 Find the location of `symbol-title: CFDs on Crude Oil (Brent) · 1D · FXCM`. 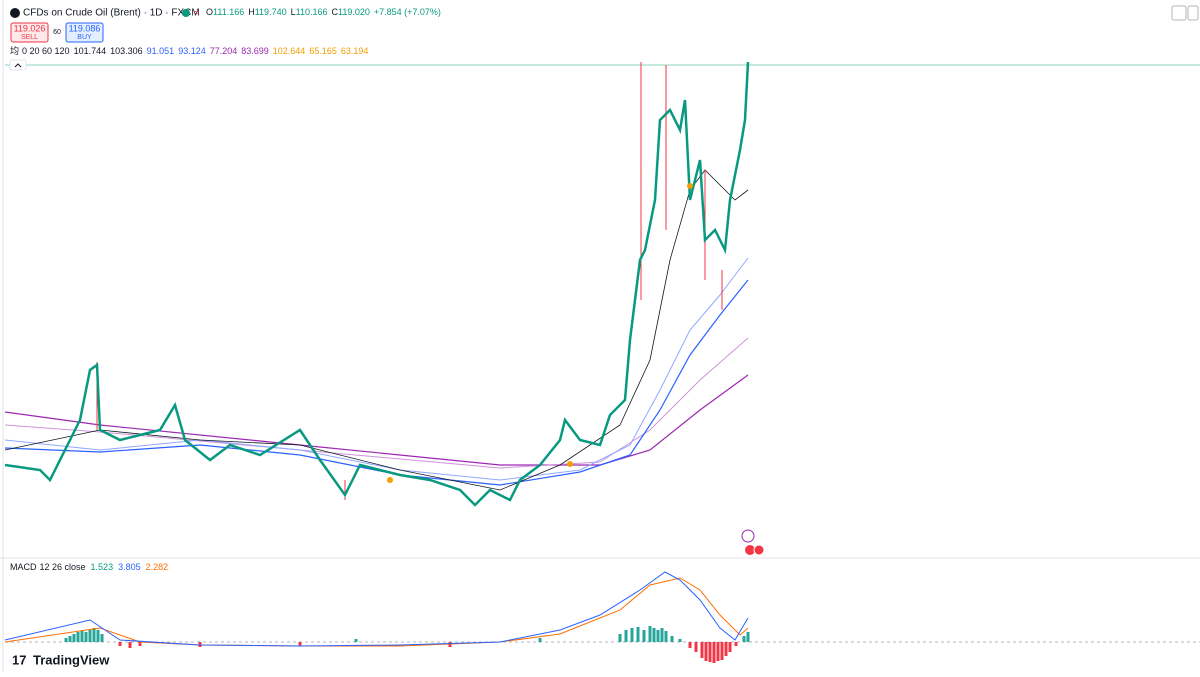

symbol-title: CFDs on Crude Oil (Brent) · 1D · FXCM is located at coordinates (111, 13).